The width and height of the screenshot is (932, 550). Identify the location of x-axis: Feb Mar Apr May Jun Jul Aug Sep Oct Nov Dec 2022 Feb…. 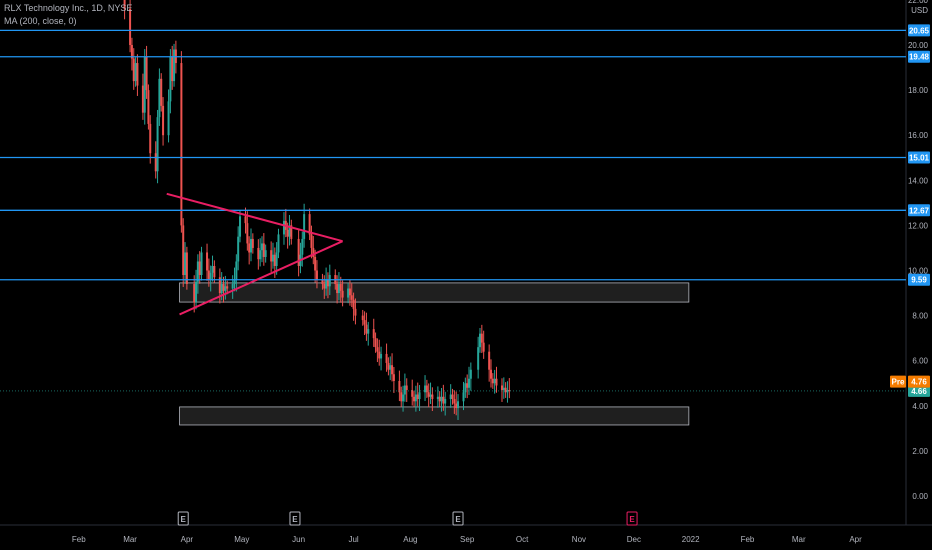
(467, 539).